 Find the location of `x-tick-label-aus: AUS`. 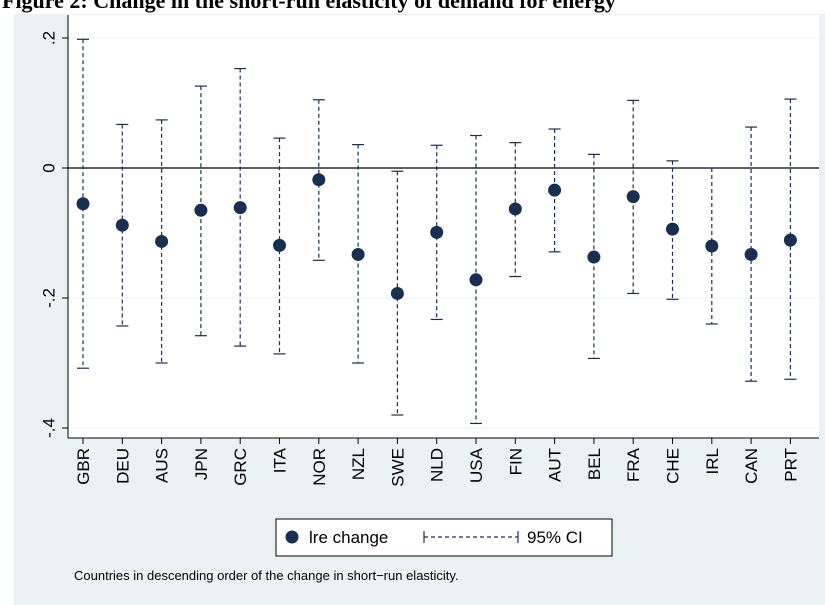

x-tick-label-aus: AUS is located at coordinates (162, 465).